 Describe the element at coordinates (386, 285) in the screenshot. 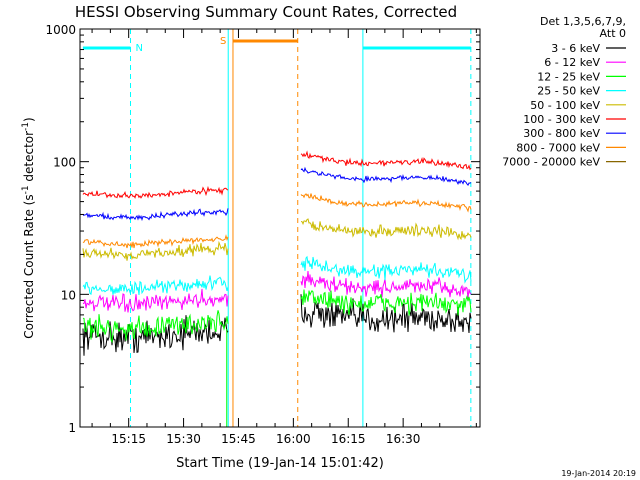

I see `series-1-second` at that location.